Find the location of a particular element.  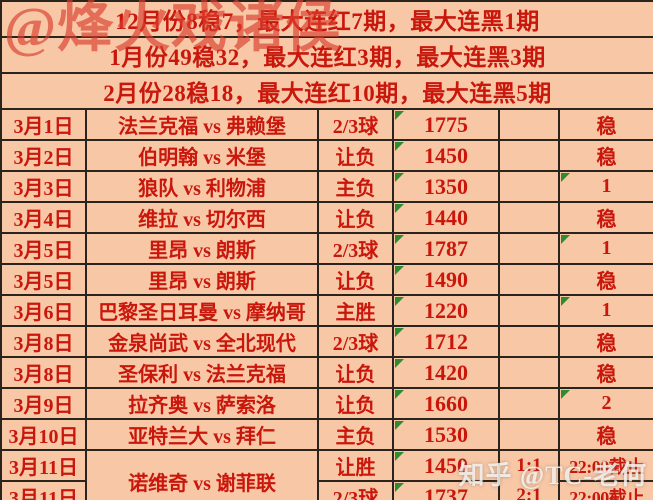

table-row: 3月5日 里昂 vs 朗斯 让负 1490 稳 is located at coordinates (326, 279).